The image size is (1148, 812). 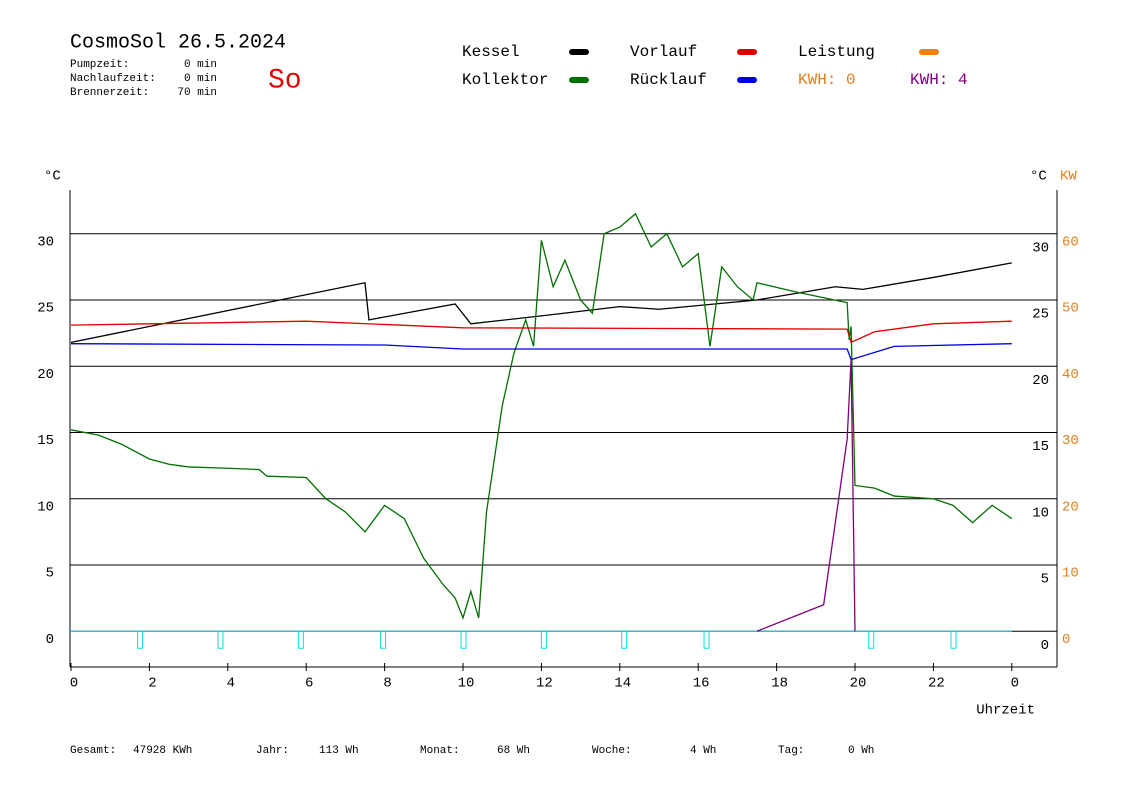 I want to click on annotation: KWH: 4, so click(x=939, y=80).